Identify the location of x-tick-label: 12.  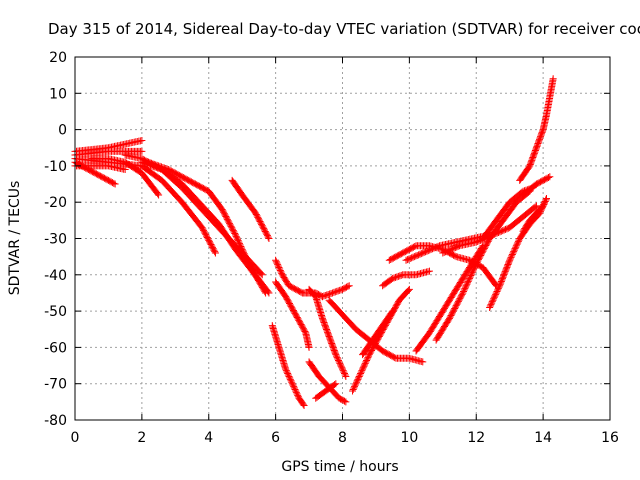
(476, 438).